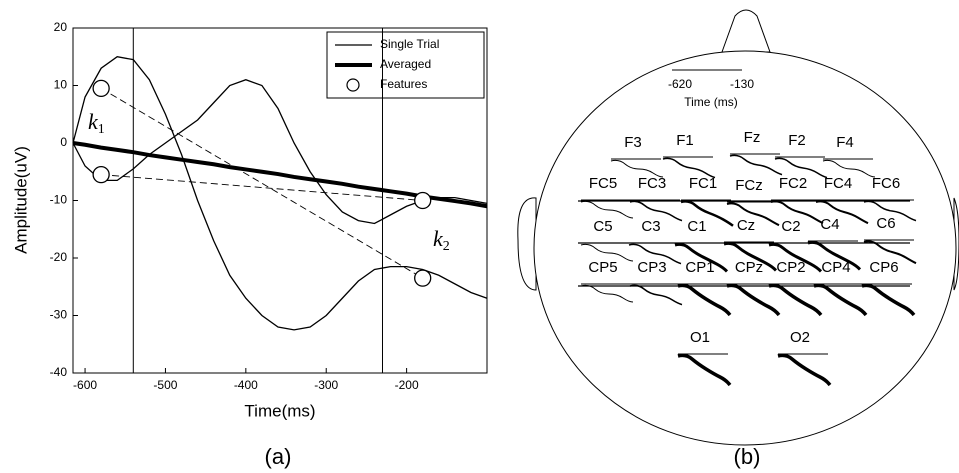 Image resolution: width=959 pixels, height=473 pixels. Describe the element at coordinates (59, 200) in the screenshot. I see `y-tick-label: -10` at that location.